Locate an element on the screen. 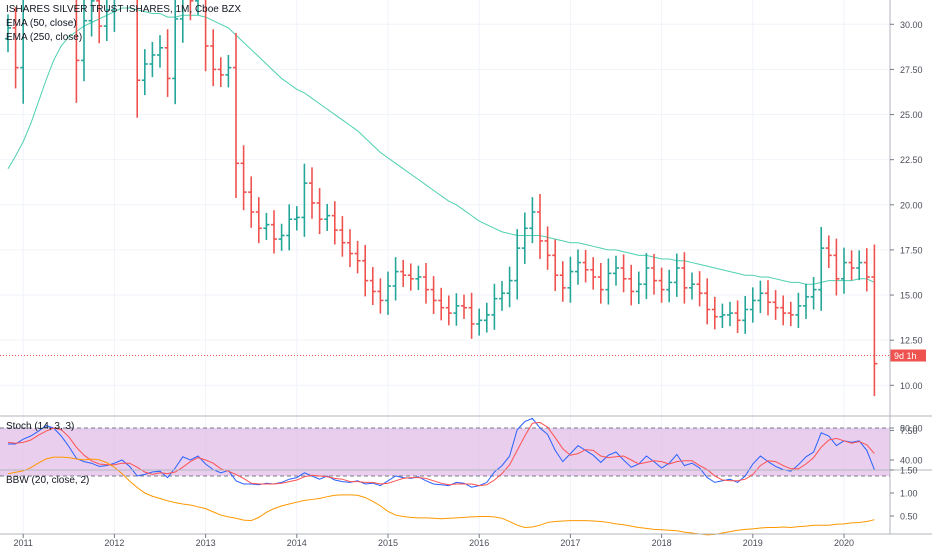 The image size is (932, 555). price-tick-label: 17.50 is located at coordinates (911, 250).